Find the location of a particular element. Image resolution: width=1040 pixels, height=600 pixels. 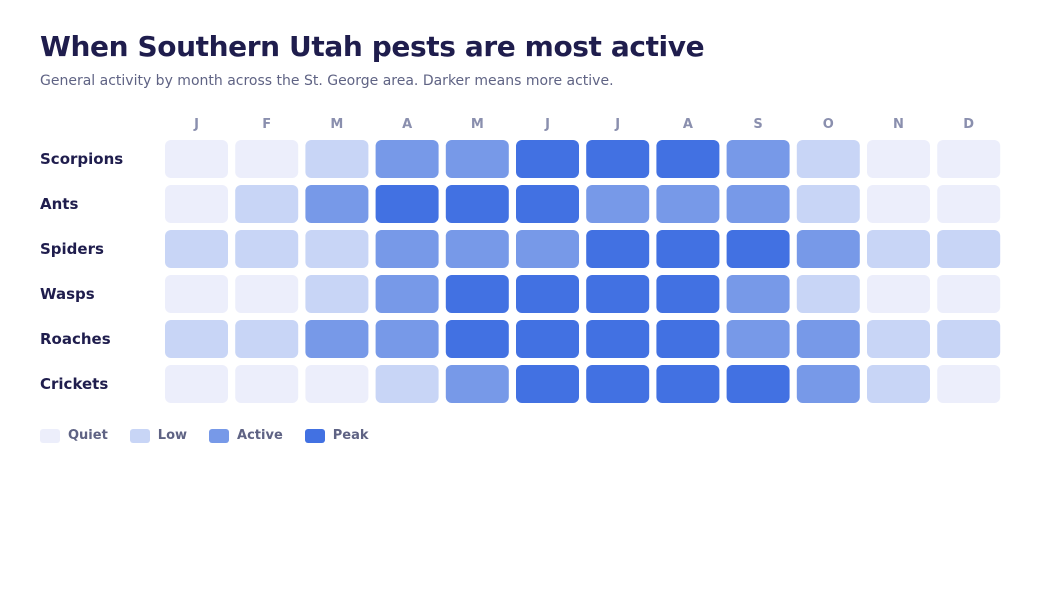

legend: Quiet Low Active Peak is located at coordinates (204, 435).